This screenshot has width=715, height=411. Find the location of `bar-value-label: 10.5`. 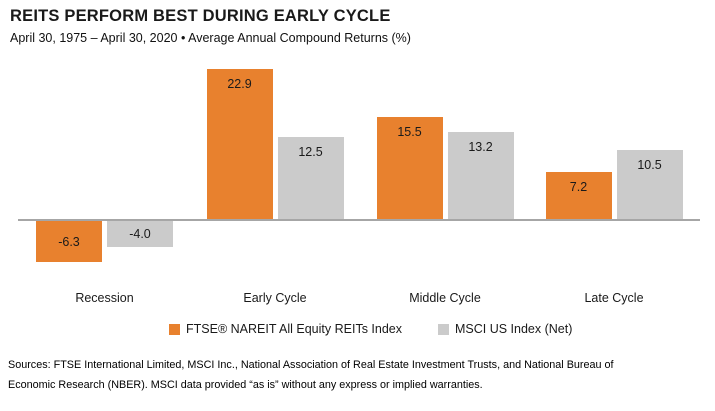

bar-value-label: 10.5 is located at coordinates (649, 165).